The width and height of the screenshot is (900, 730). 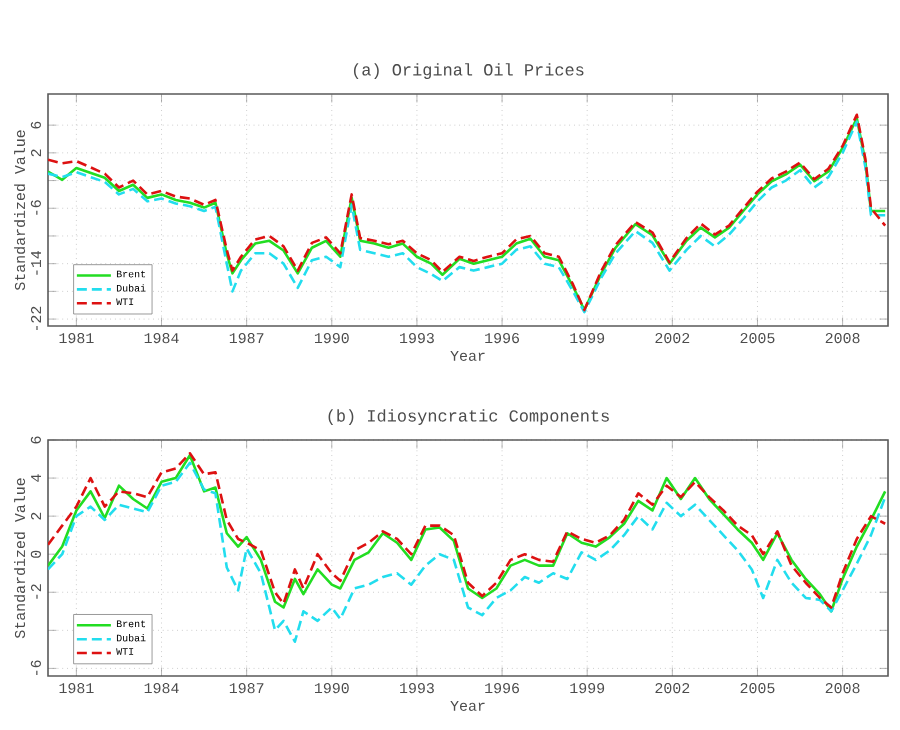 What do you see at coordinates (468, 417) in the screenshot?
I see `chart-title: (b) Idiosyncratic Components` at bounding box center [468, 417].